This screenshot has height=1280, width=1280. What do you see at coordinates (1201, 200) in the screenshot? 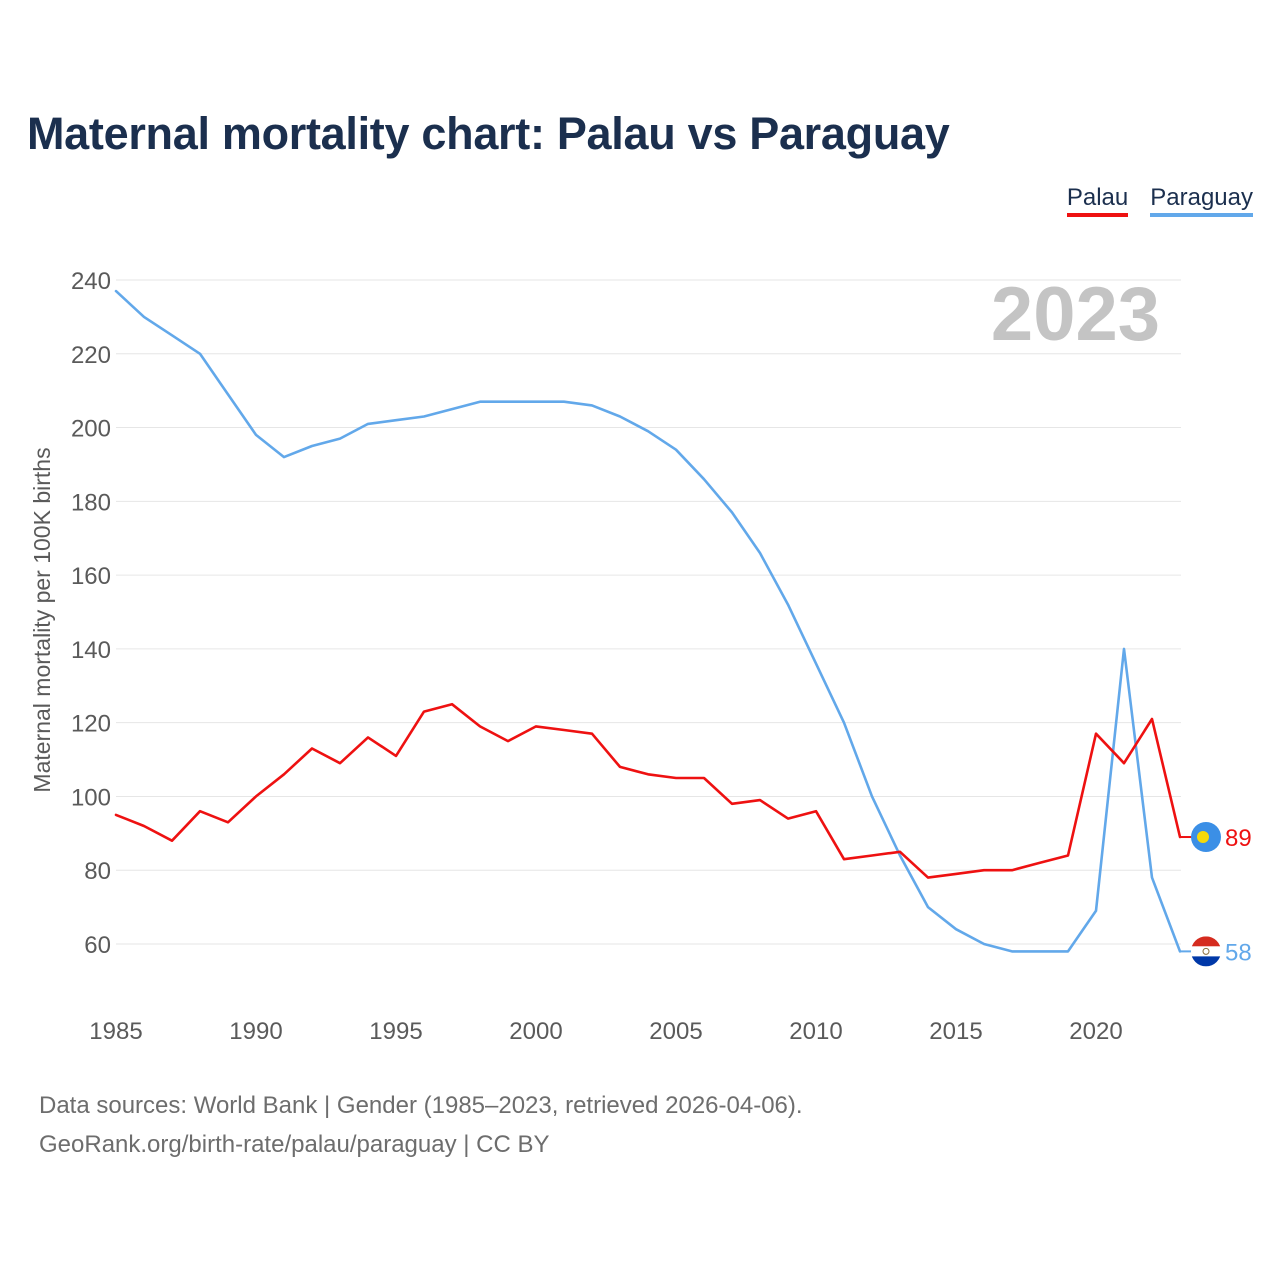
I see `legend-item-paraguay: Paraguay` at bounding box center [1201, 200].